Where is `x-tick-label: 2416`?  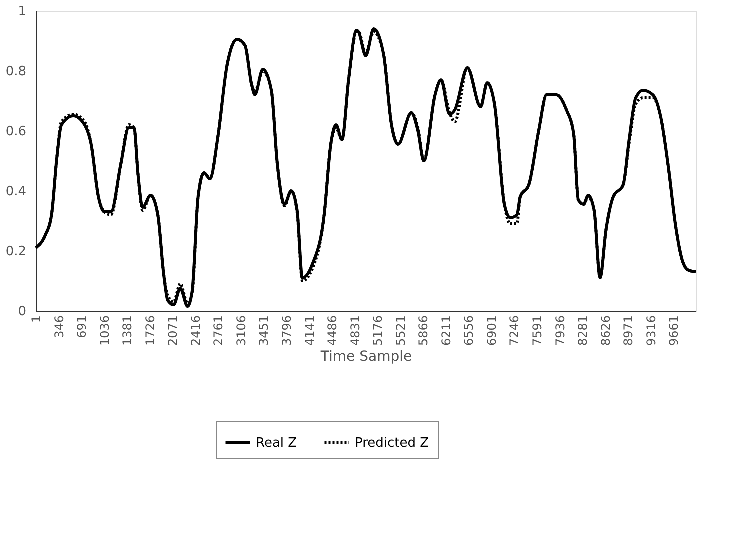 x-tick-label: 2416 is located at coordinates (195, 331).